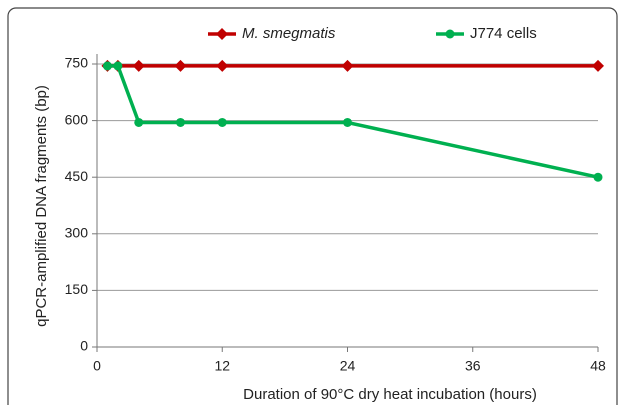 The image size is (625, 405). Describe the element at coordinates (97, 366) in the screenshot. I see `x-tick-label: 0` at that location.